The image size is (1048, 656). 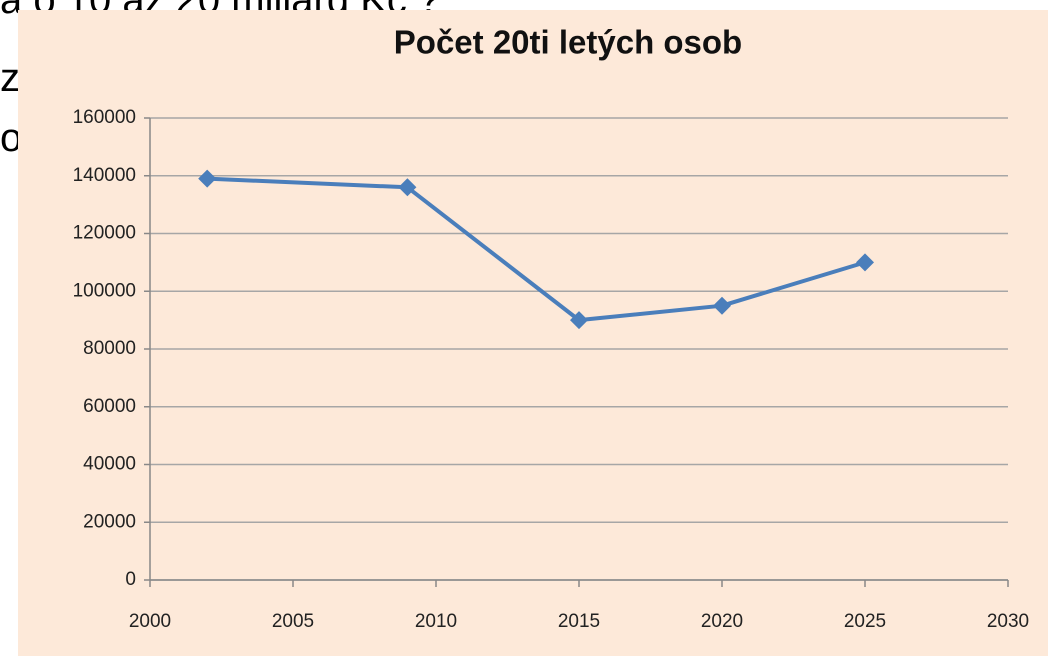 What do you see at coordinates (104, 290) in the screenshot?
I see `y-tick-label: 100000` at bounding box center [104, 290].